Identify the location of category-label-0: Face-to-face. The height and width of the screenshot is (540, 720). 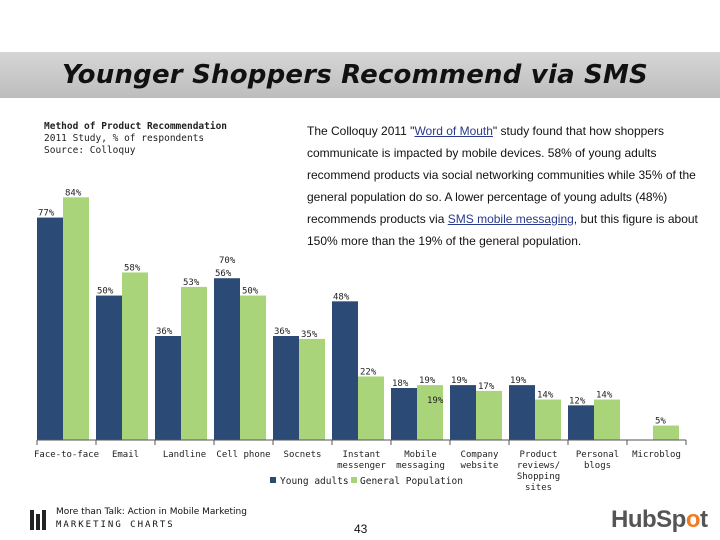
(66, 455).